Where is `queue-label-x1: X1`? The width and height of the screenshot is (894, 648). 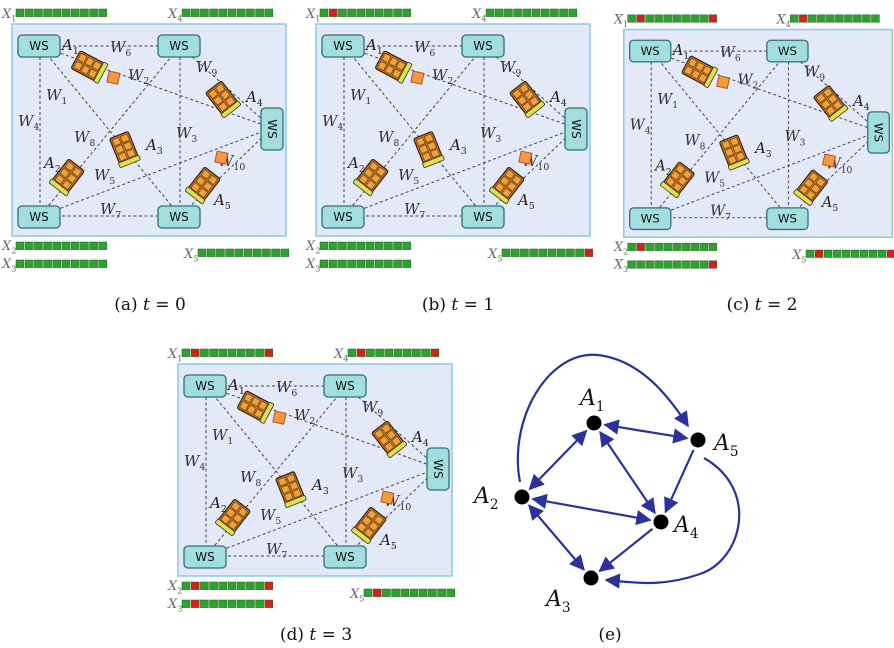 queue-label-x1: X1 is located at coordinates (8, 15).